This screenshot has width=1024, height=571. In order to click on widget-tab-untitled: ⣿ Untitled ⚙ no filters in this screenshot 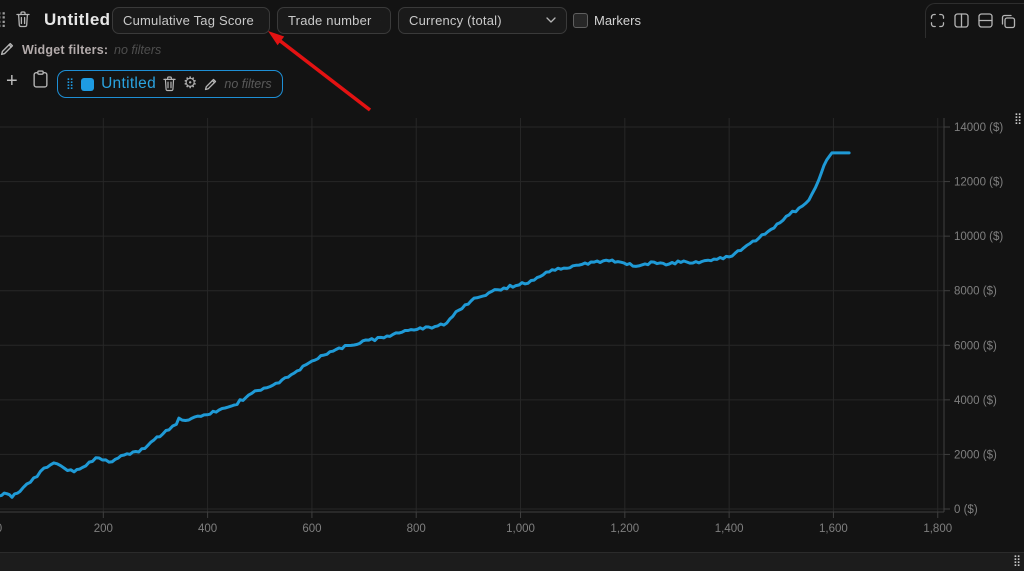, I will do `click(170, 84)`.